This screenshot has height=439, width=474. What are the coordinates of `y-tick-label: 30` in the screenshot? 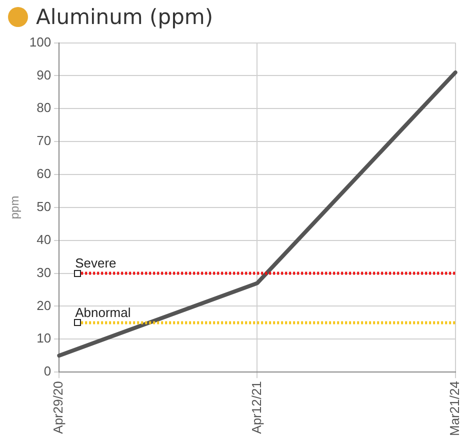 It's located at (44, 272).